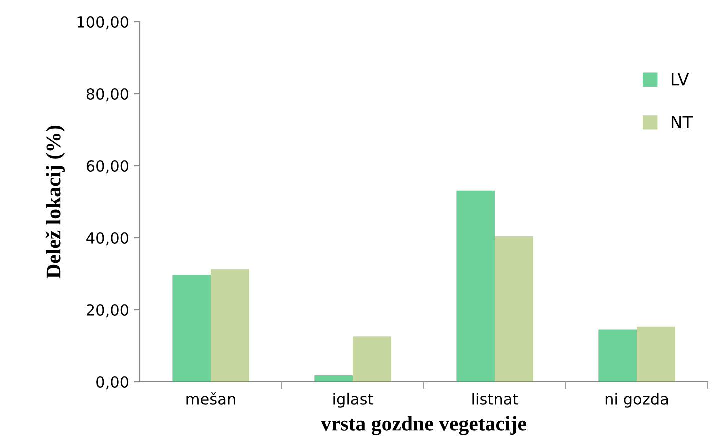  Describe the element at coordinates (103, 23) in the screenshot. I see `y-tick-label: 100,00` at that location.